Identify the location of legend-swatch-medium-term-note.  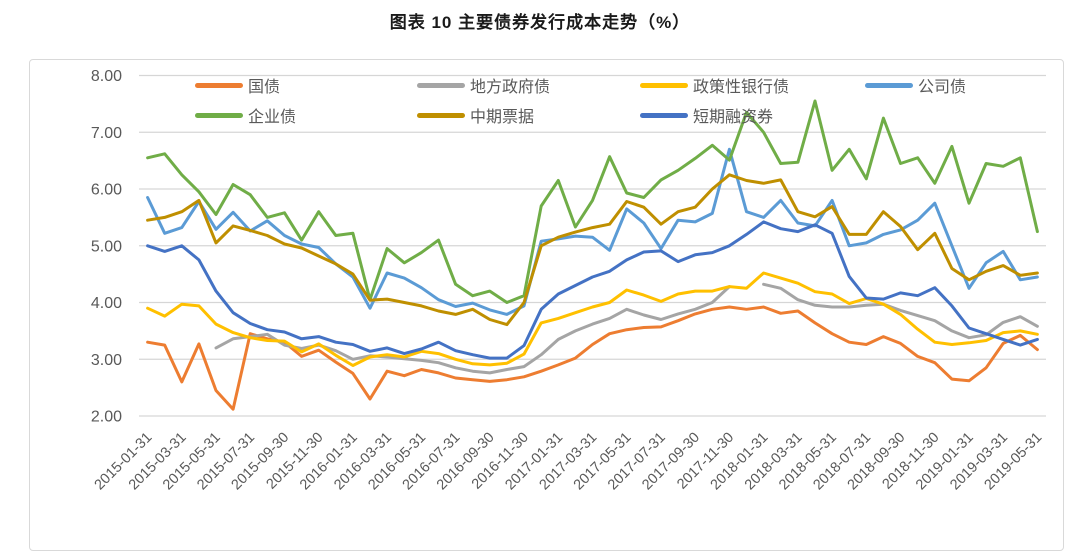
(441, 115).